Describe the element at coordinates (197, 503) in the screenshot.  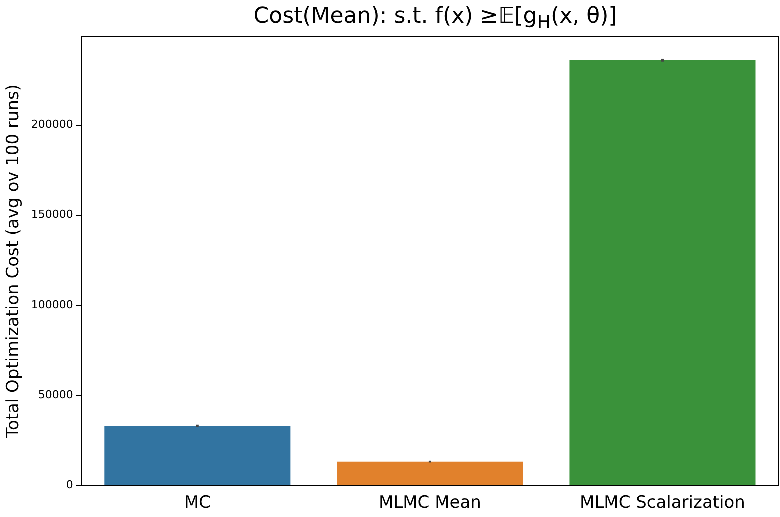
I see `x-tick-label: MC` at that location.